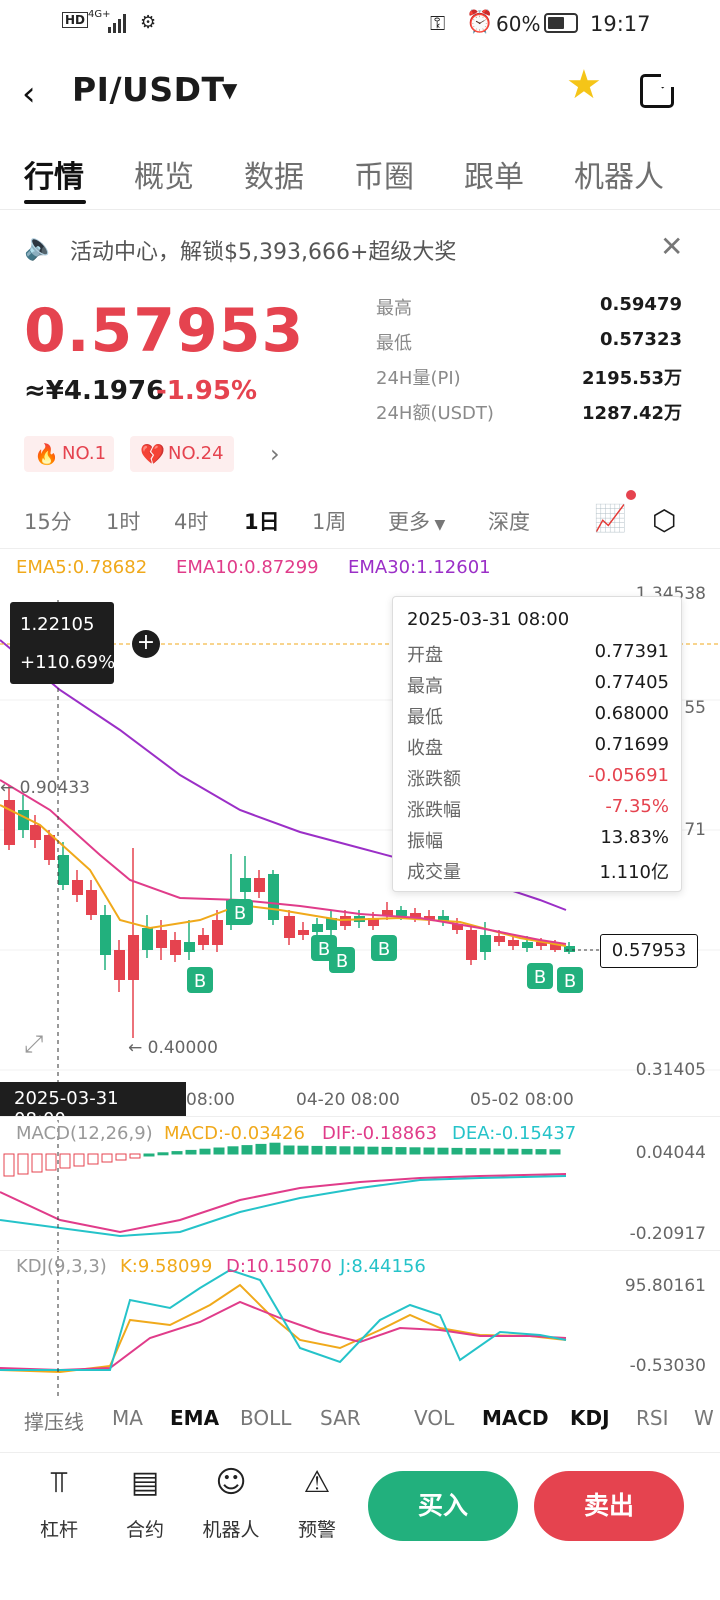 Image resolution: width=720 pixels, height=1600 pixels. I want to click on tab-copytrade: 跟单, so click(494, 177).